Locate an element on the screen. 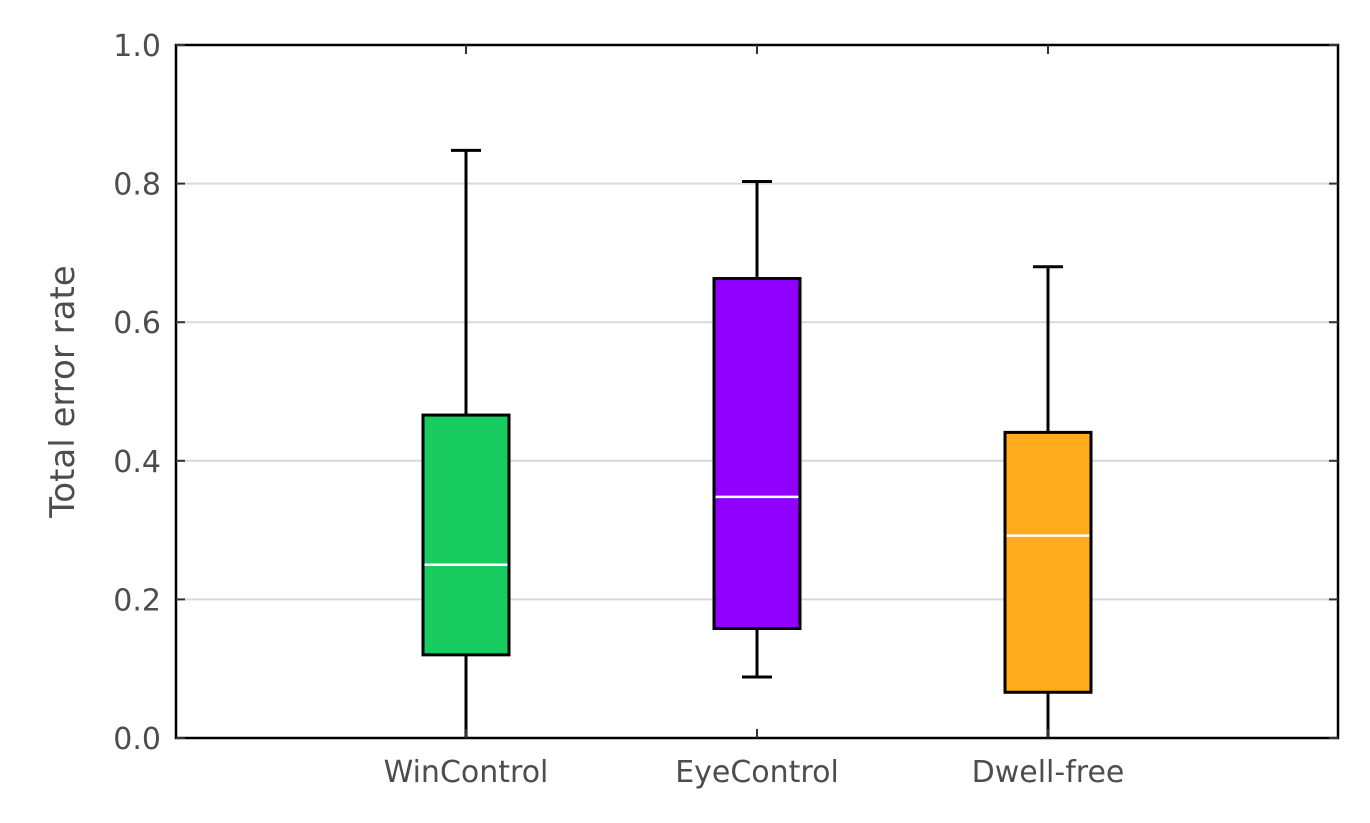  y-tick-label: 0.4 is located at coordinates (137, 462).